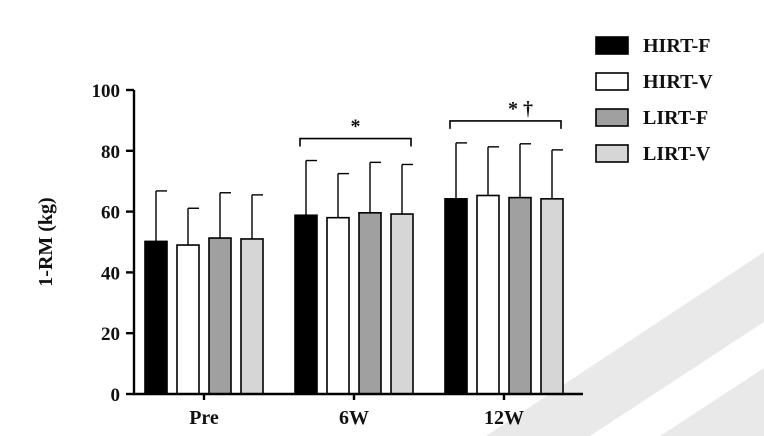  Describe the element at coordinates (116, 395) in the screenshot. I see `y-tick-label: 0` at that location.